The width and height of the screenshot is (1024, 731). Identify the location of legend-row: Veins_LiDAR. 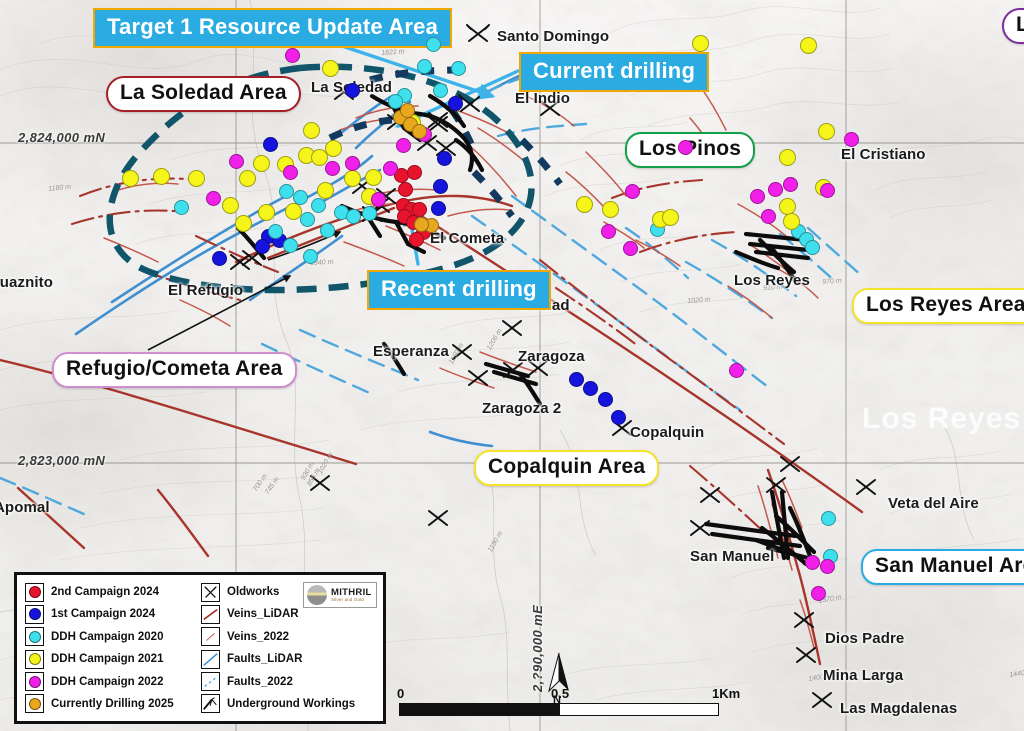
(276, 614).